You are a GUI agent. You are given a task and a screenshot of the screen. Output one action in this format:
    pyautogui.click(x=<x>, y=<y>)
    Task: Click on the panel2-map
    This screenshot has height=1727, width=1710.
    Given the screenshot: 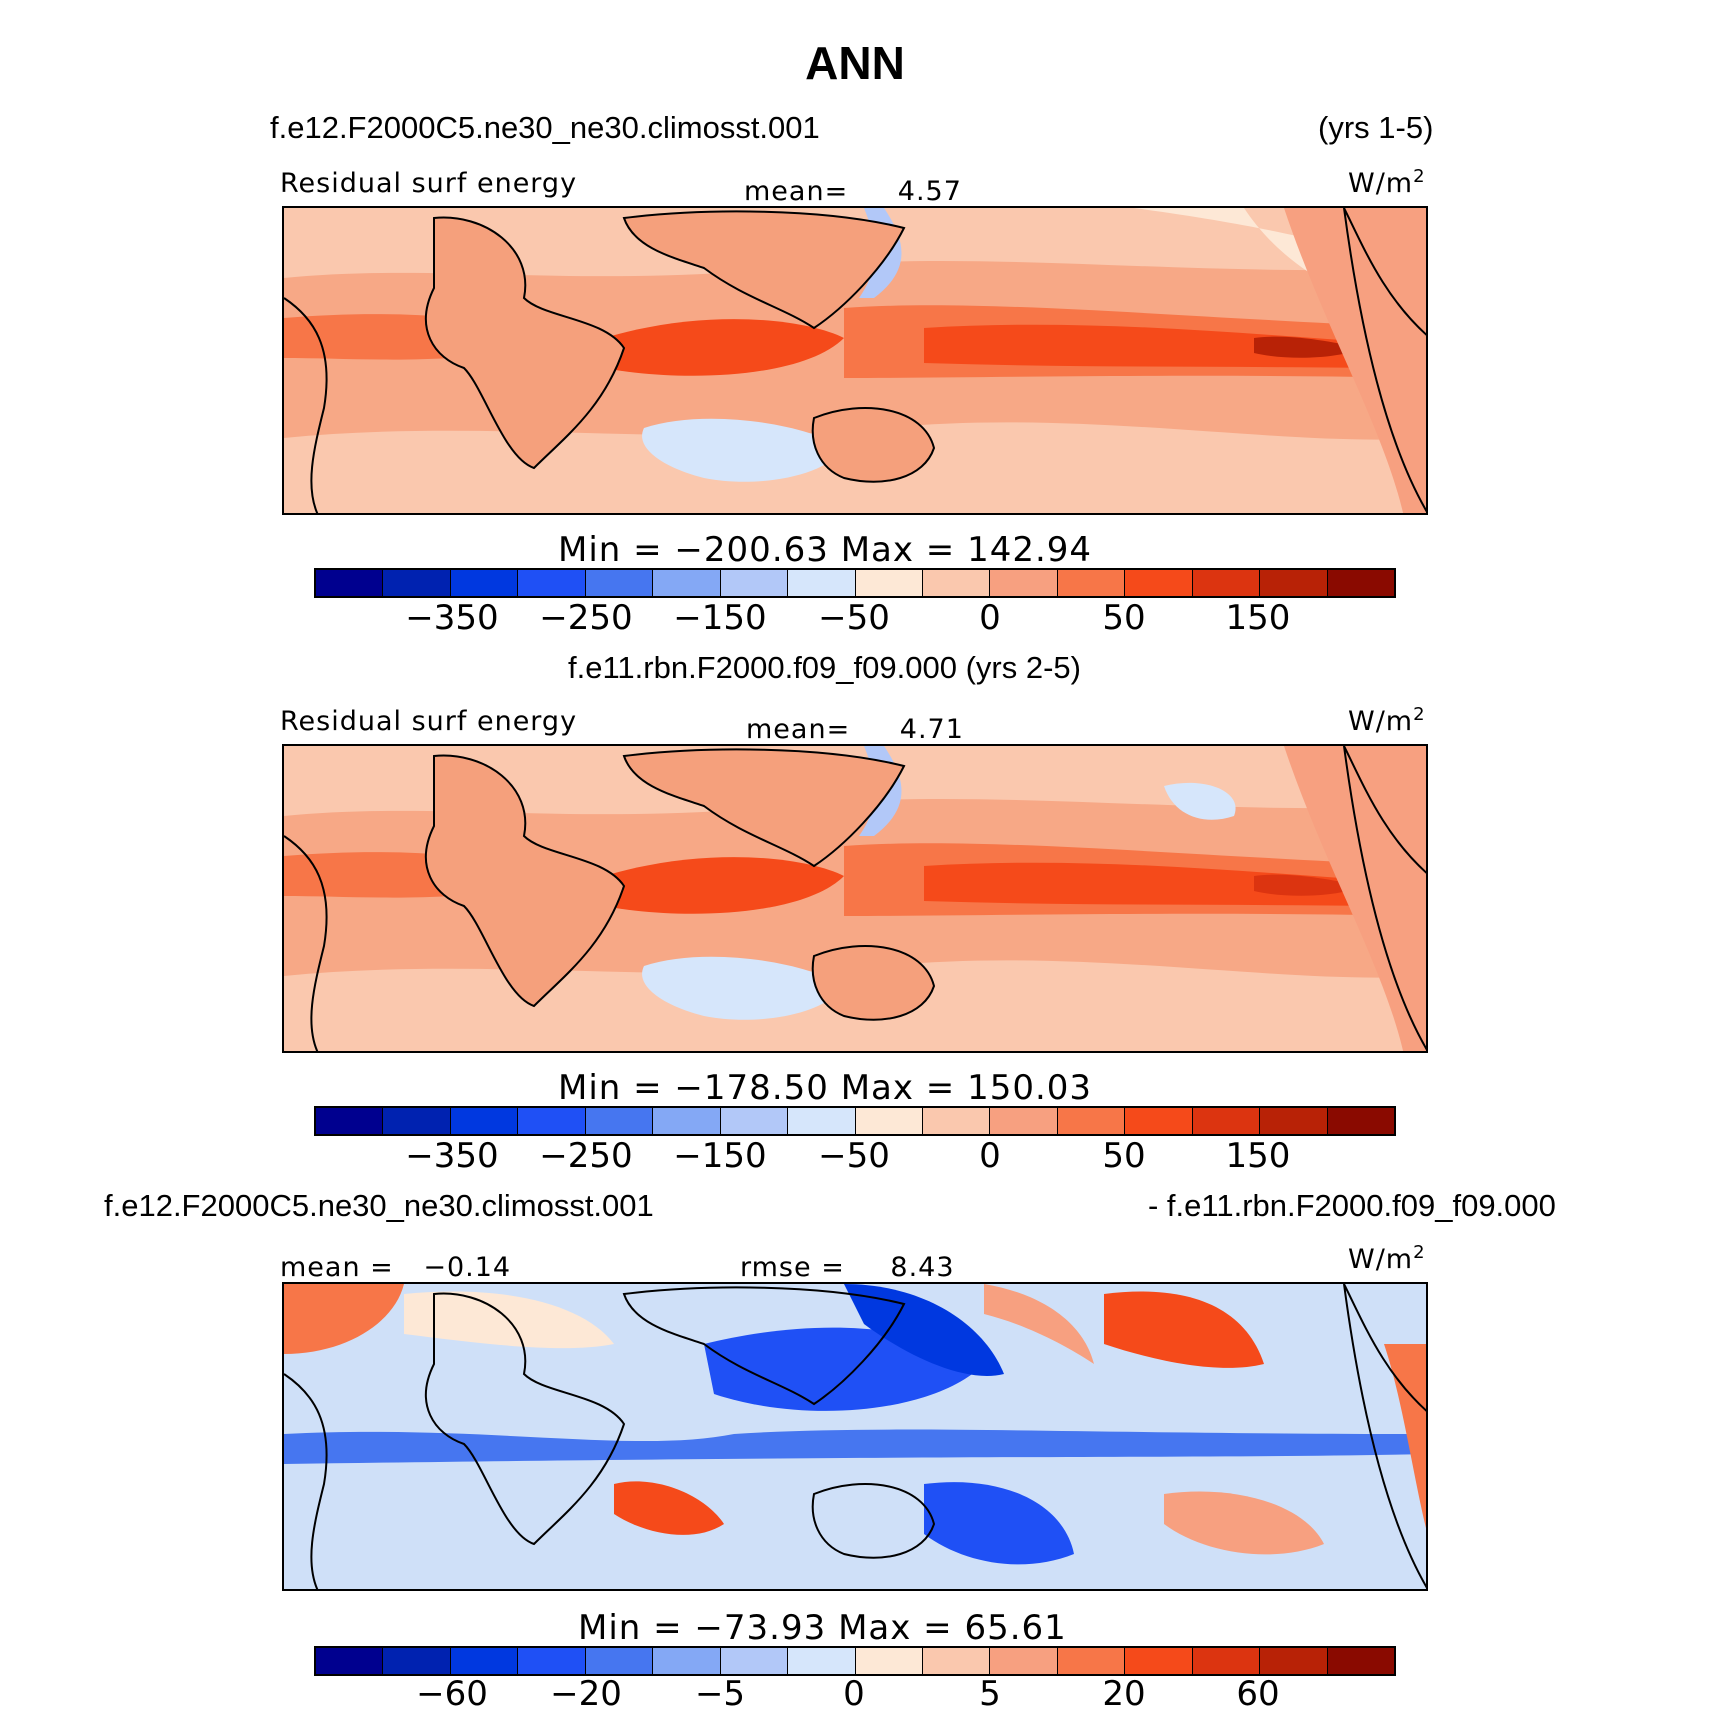 What is the action you would take?
    pyautogui.click(x=855, y=898)
    